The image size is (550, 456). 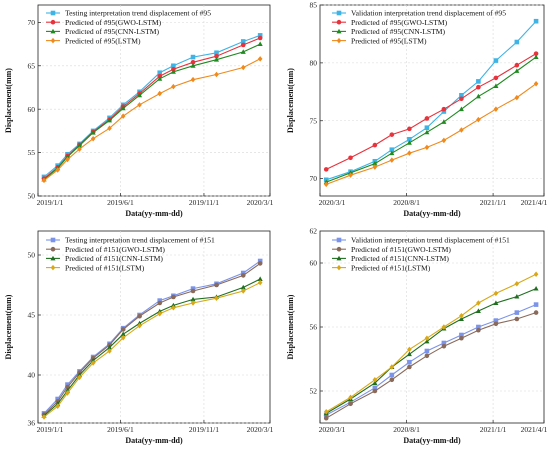 I want to click on x-tick-label: 2019/6/1, so click(x=120, y=429).